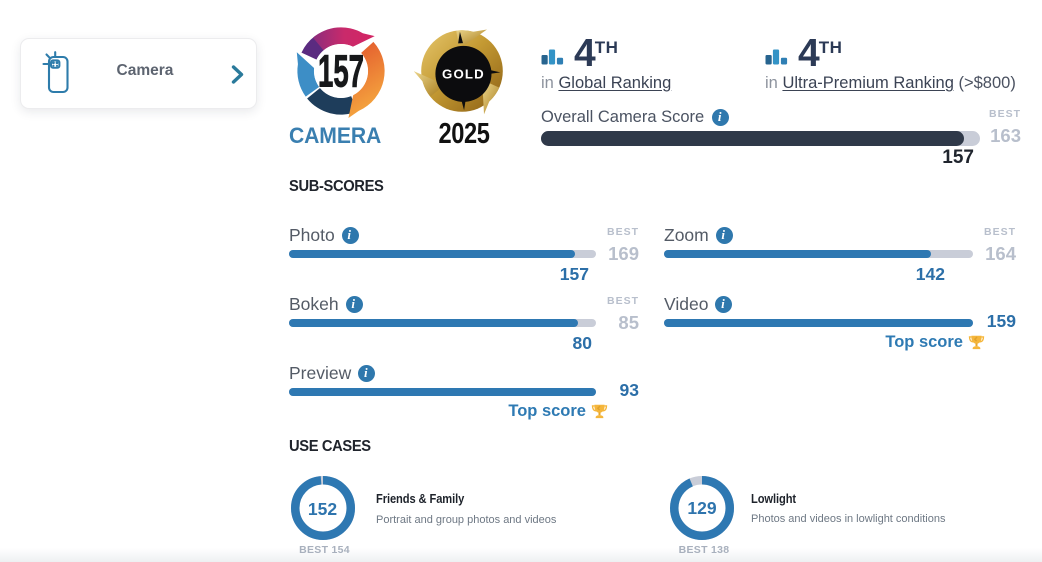  What do you see at coordinates (463, 73) in the screenshot?
I see `svg-text: GOLD` at bounding box center [463, 73].